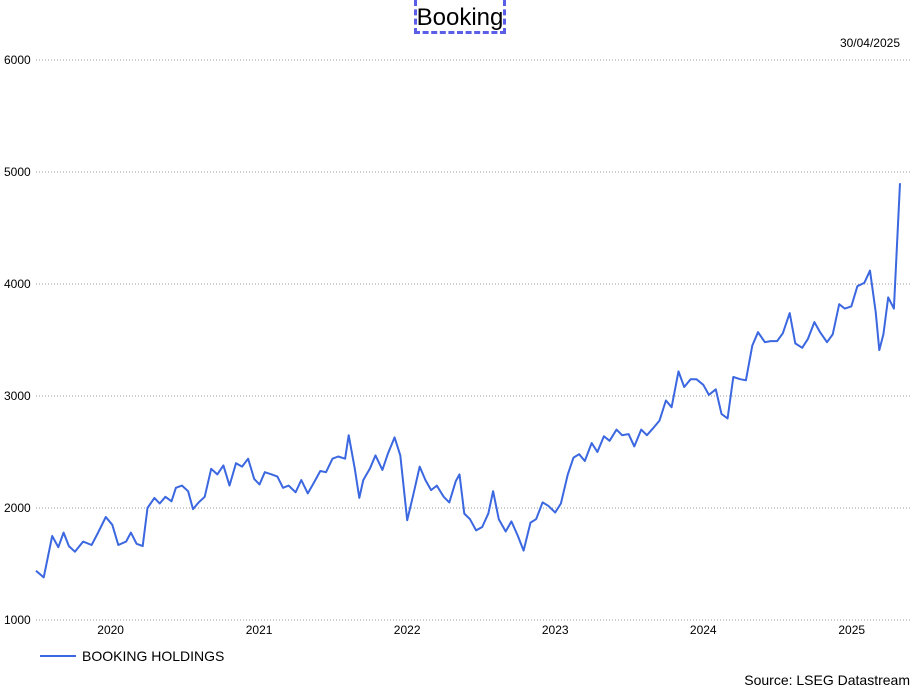  I want to click on x-tick-label: 2020, so click(110, 630).